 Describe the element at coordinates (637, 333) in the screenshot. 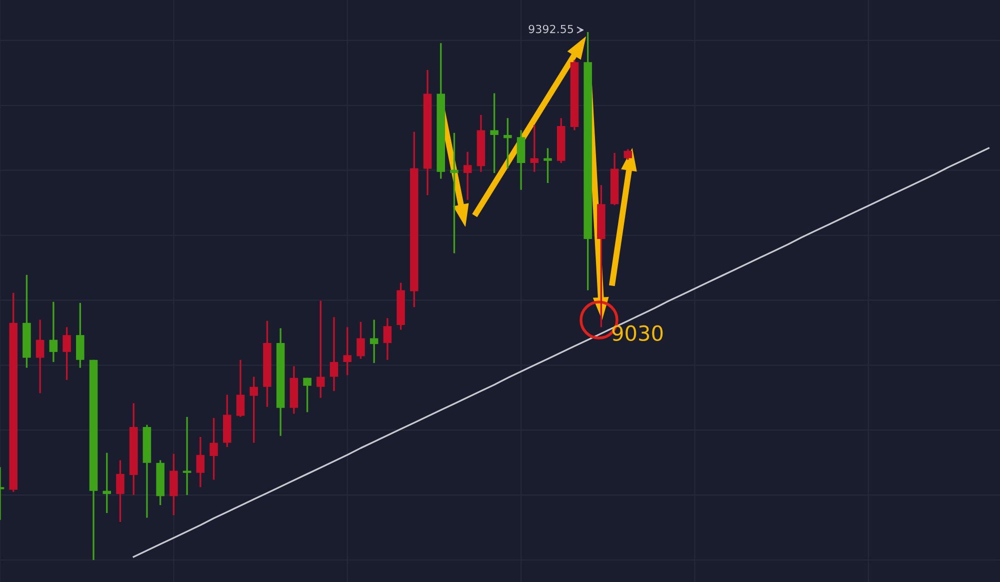

I see `annotation: 9030` at that location.